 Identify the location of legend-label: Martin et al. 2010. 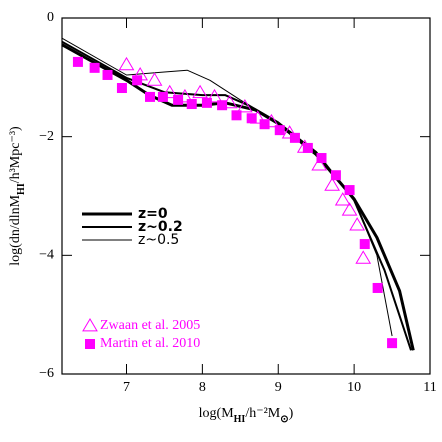
(150, 343).